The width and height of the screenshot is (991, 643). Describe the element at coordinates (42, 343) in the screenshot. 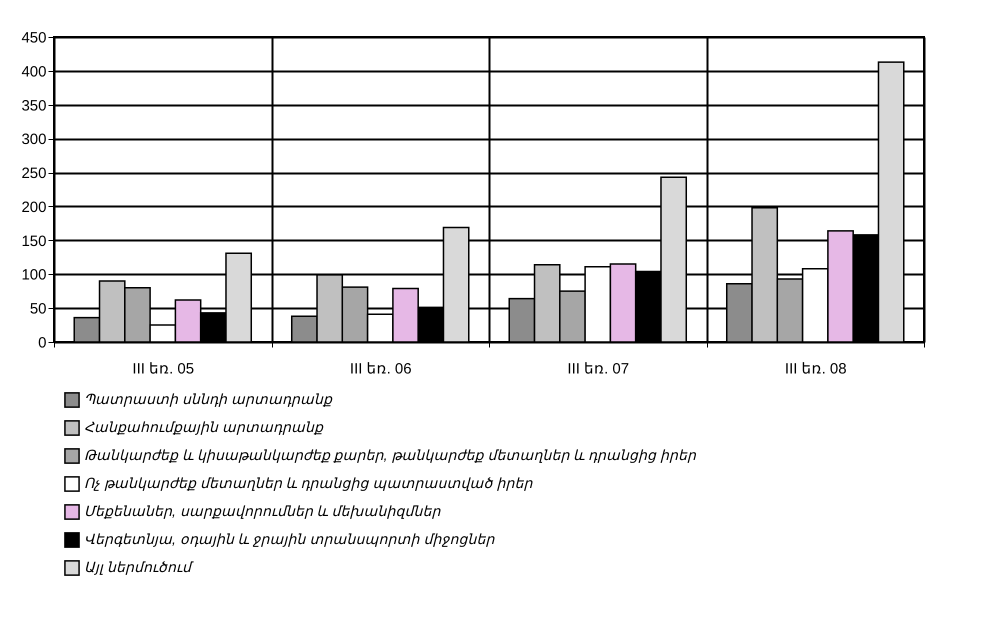

I see `y-tick-label: 0` at that location.